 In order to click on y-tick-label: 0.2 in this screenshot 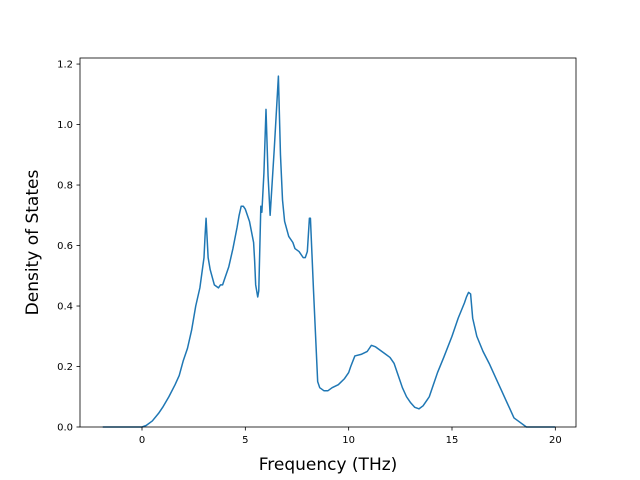, I will do `click(65, 367)`.